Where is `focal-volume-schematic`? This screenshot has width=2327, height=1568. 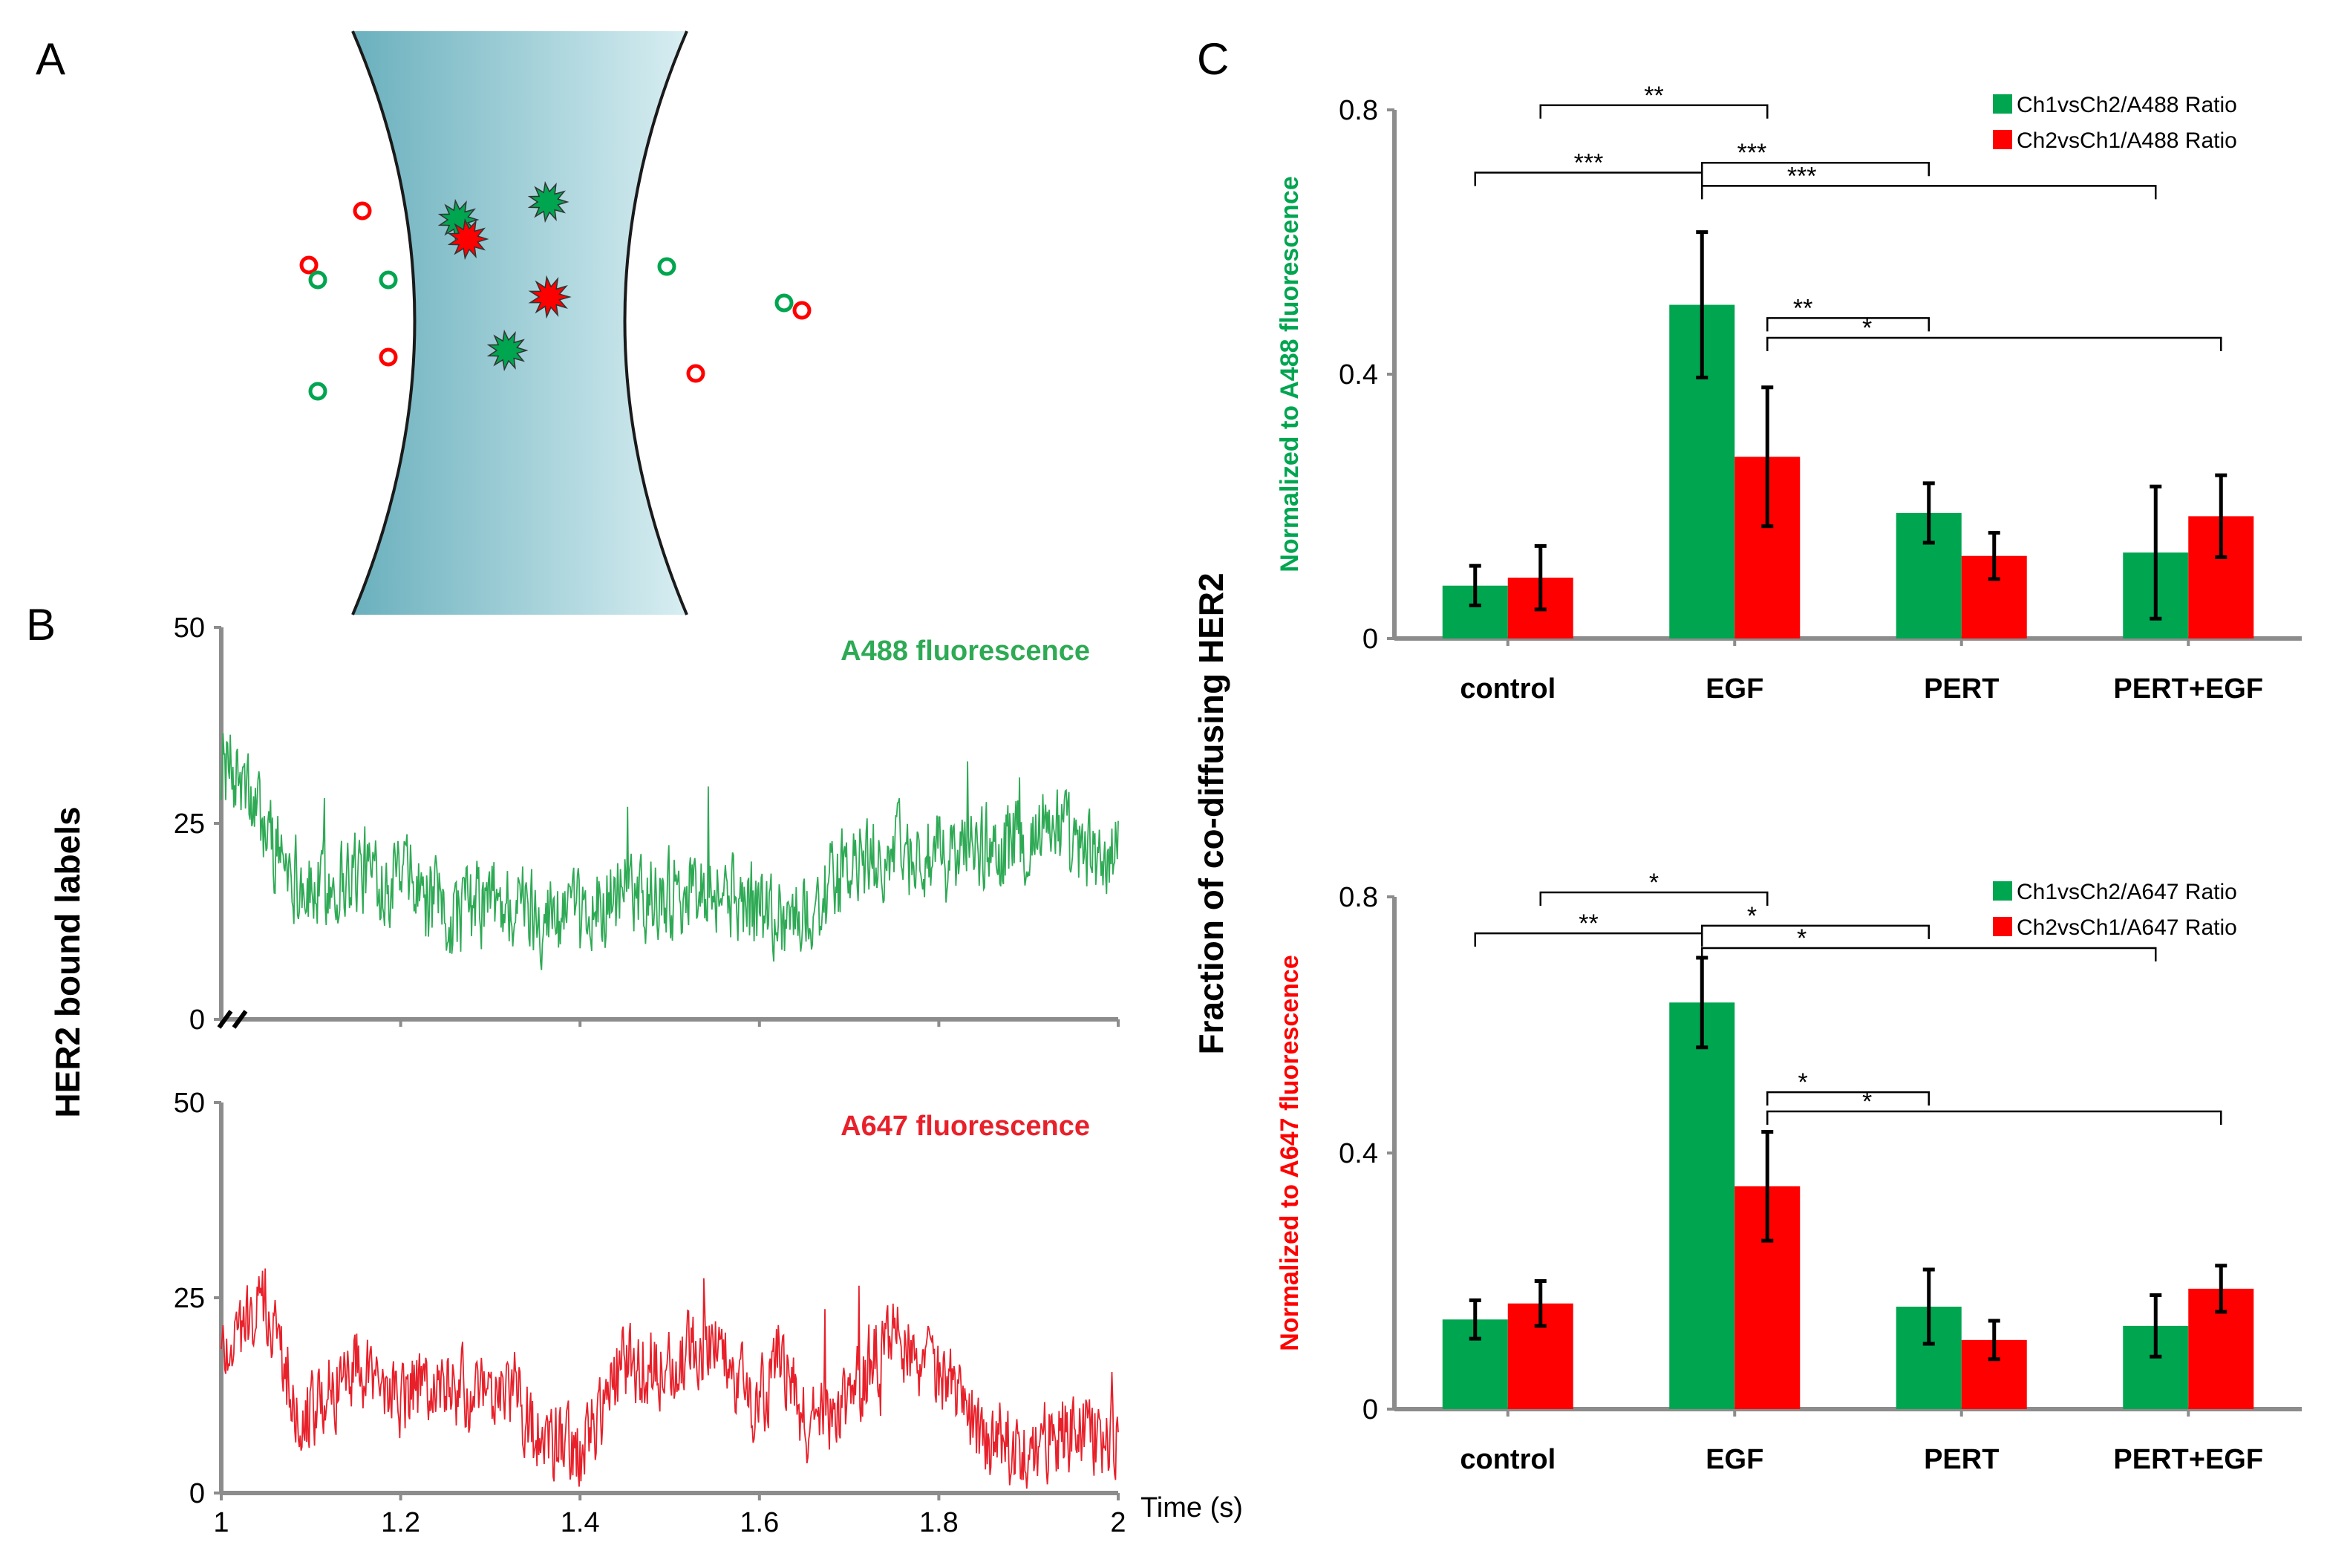
focal-volume-schematic is located at coordinates (555, 322).